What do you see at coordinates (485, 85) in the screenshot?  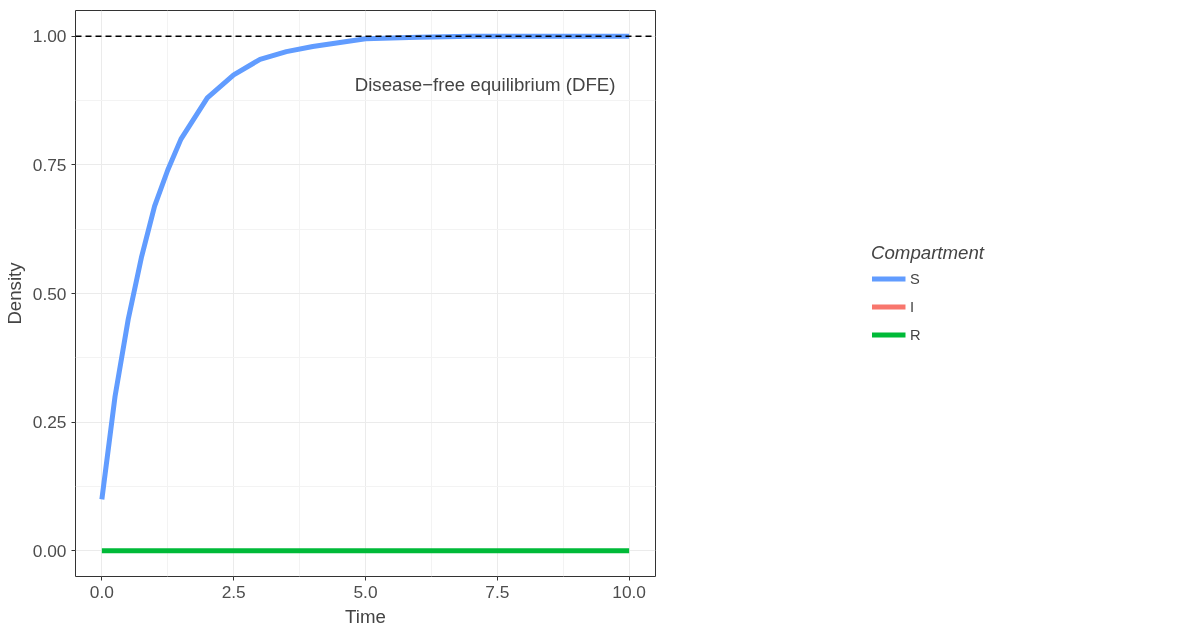 I see `ref-line-label: Disease−free equilibrium (DFE)` at bounding box center [485, 85].